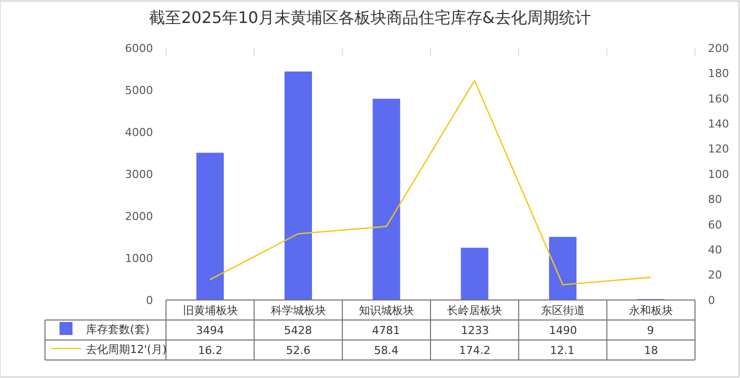 This screenshot has width=740, height=378. Describe the element at coordinates (139, 90) in the screenshot. I see `y-tick-label: 5000` at that location.